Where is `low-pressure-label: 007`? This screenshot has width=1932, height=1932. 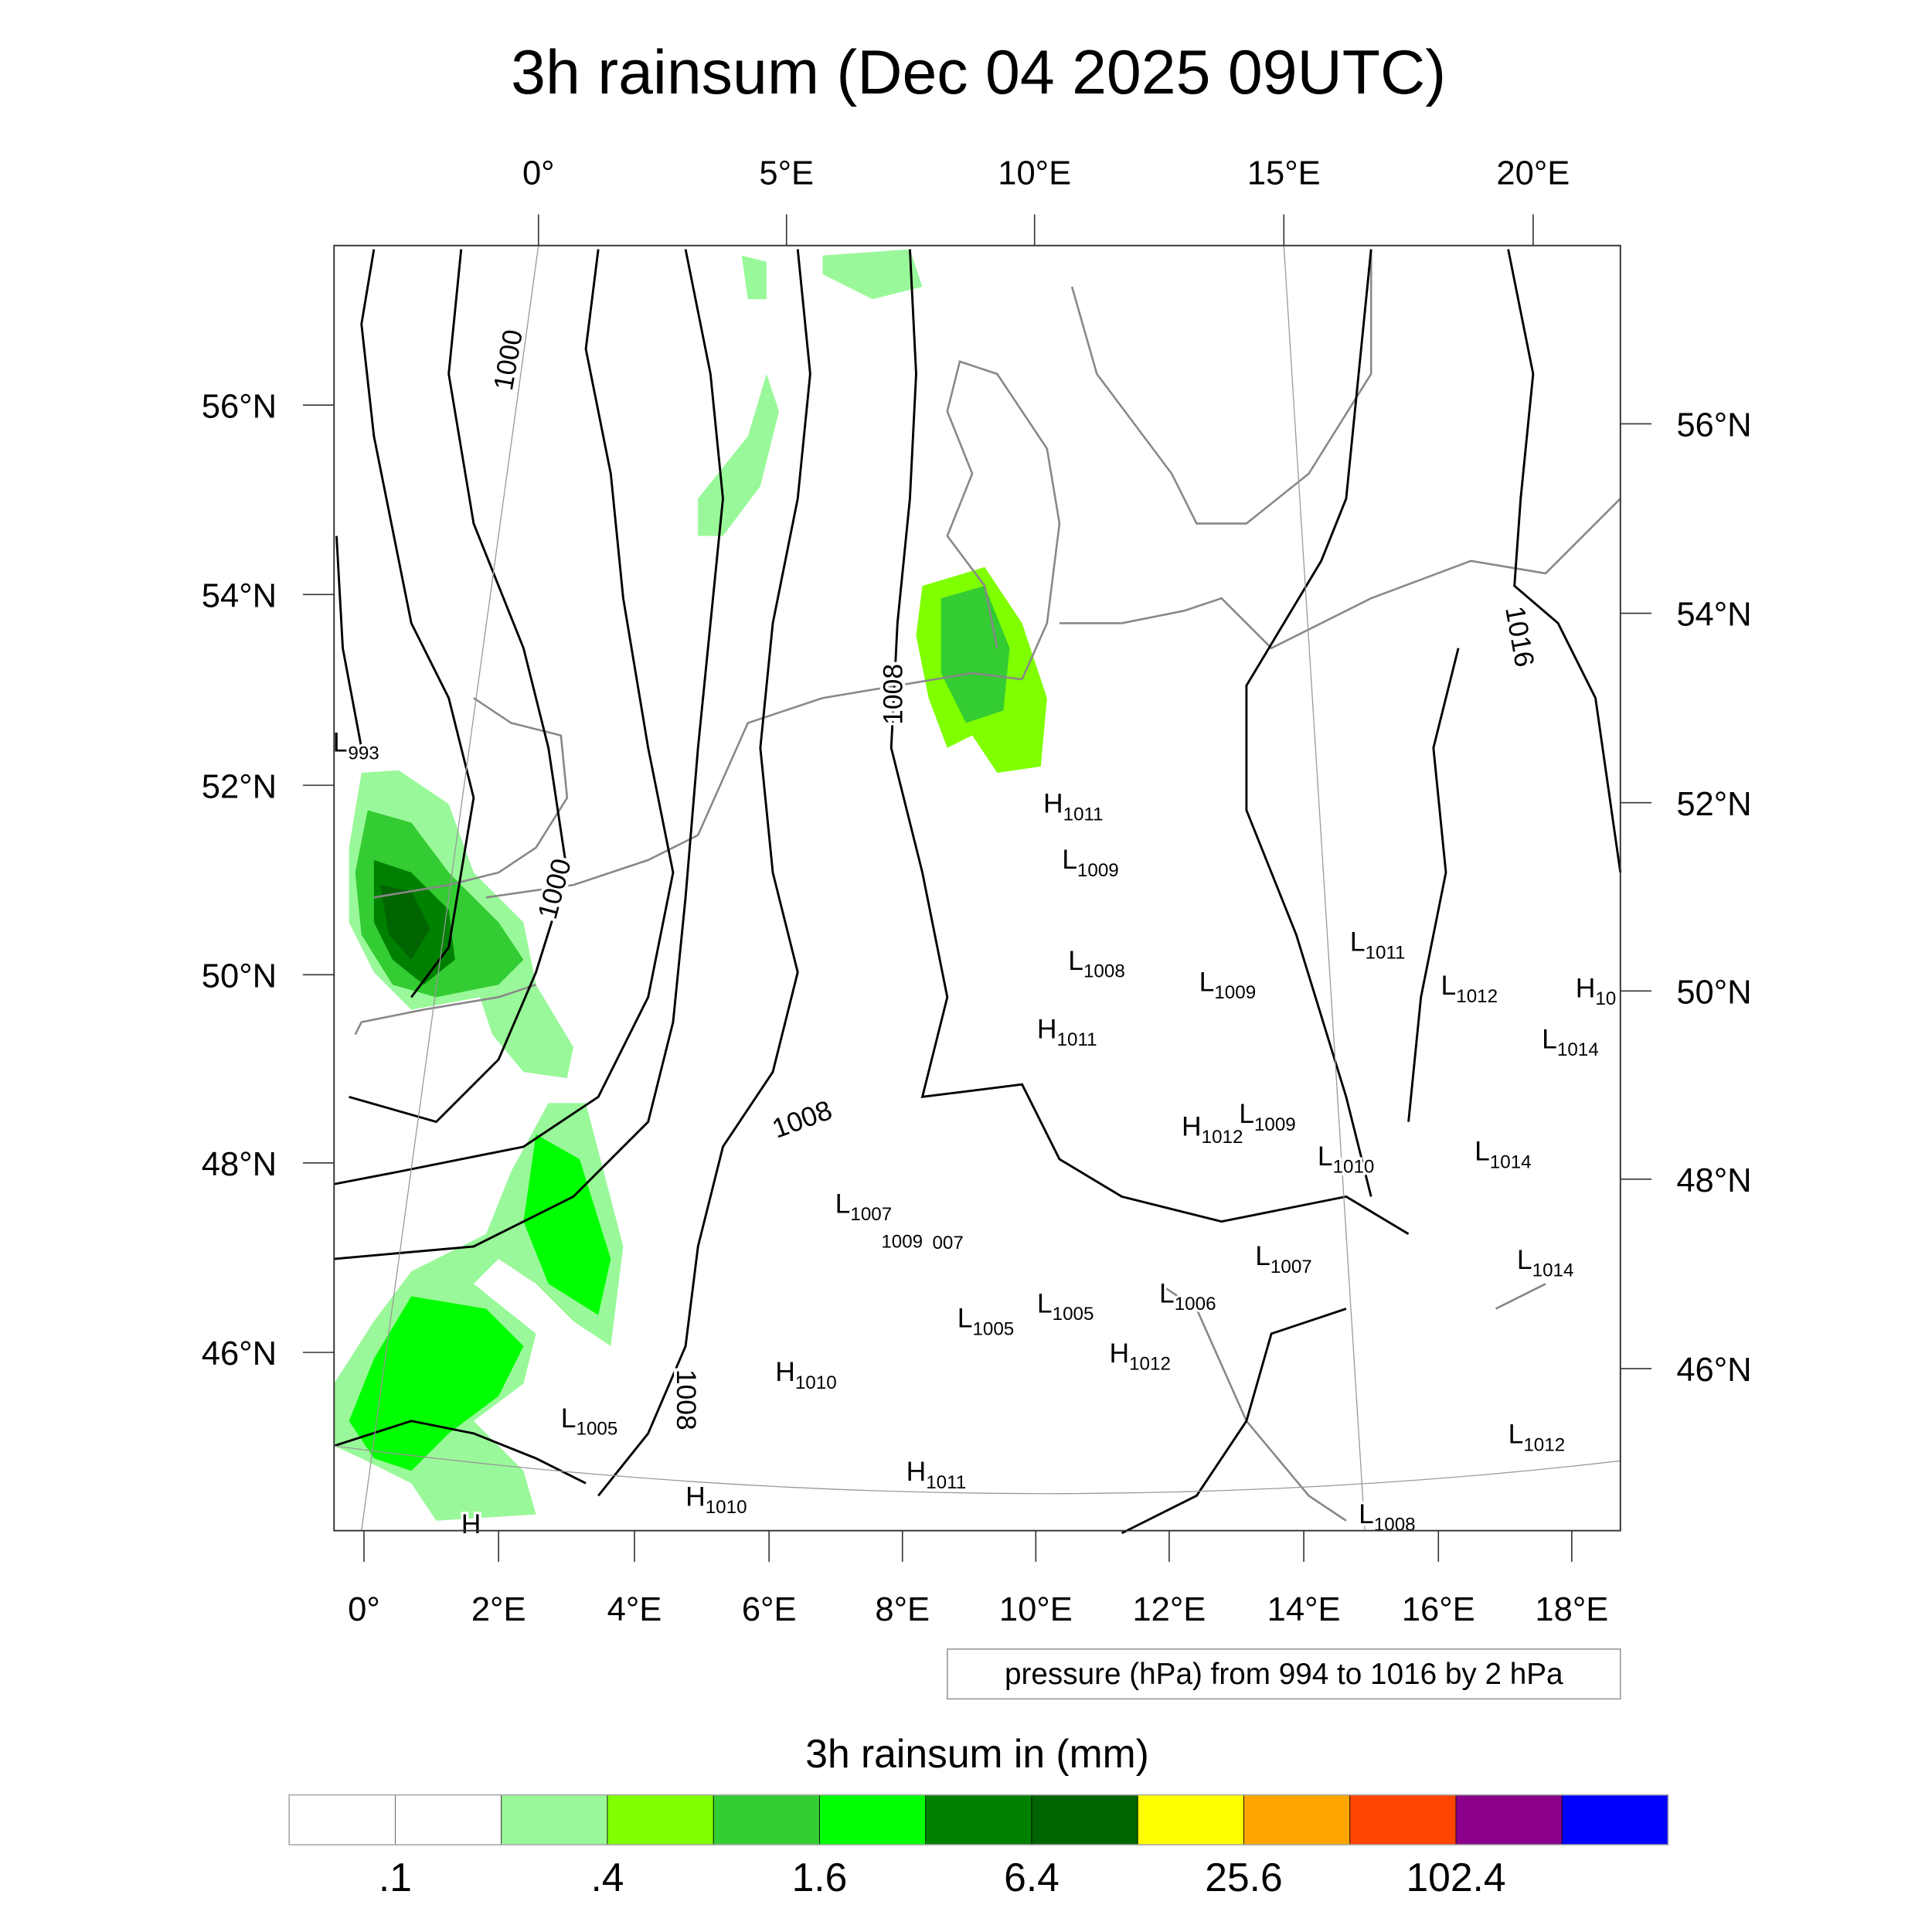 low-pressure-label: 007 is located at coordinates (948, 1243).